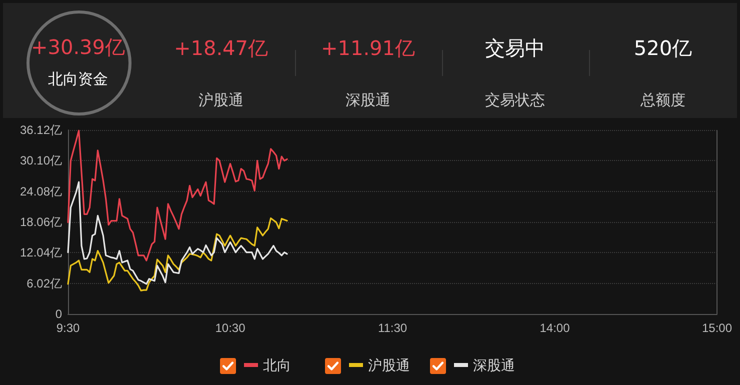  What do you see at coordinates (393, 328) in the screenshot?
I see `x-tick-label: 11:30` at bounding box center [393, 328].